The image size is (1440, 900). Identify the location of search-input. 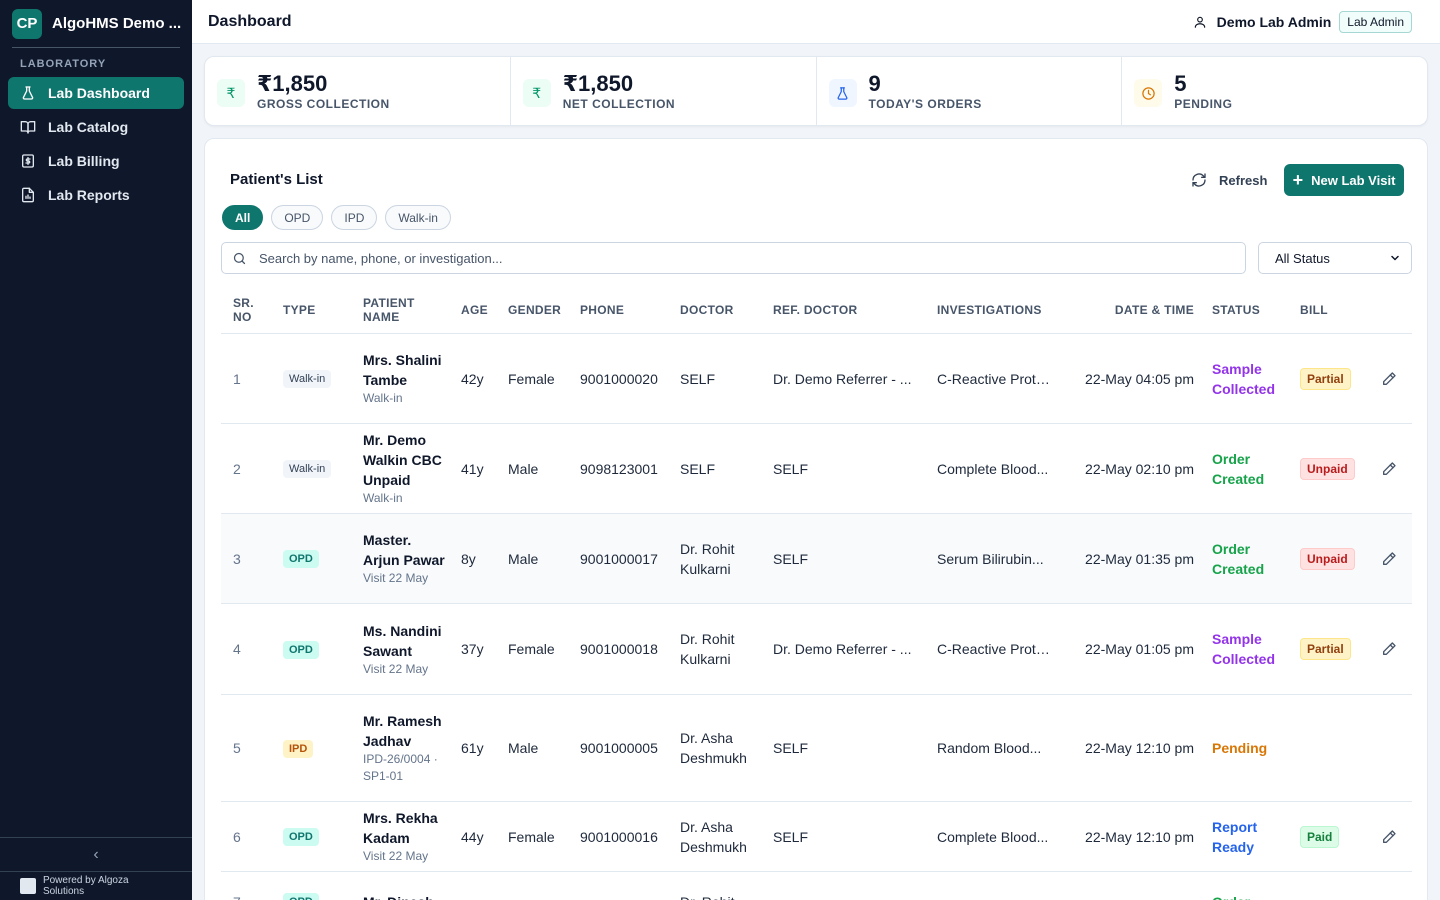
(747, 258).